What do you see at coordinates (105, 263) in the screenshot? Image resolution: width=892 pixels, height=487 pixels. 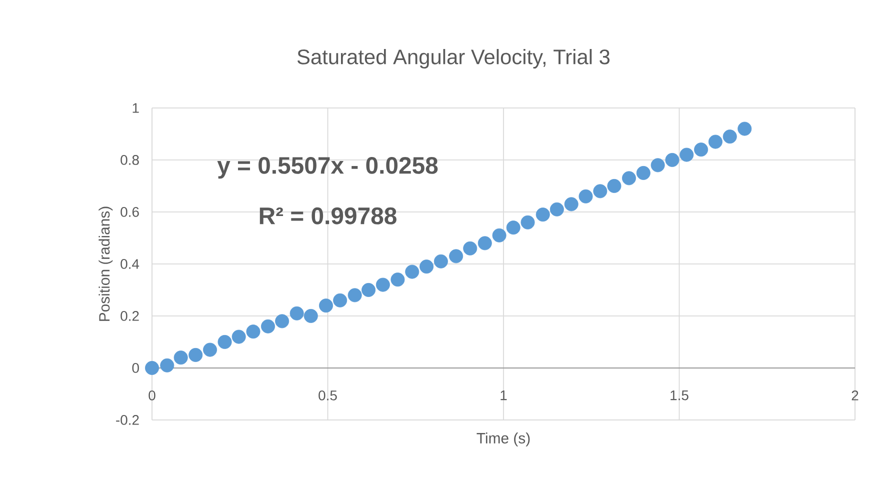 I see `y-axis-title: Position (radians)` at bounding box center [105, 263].